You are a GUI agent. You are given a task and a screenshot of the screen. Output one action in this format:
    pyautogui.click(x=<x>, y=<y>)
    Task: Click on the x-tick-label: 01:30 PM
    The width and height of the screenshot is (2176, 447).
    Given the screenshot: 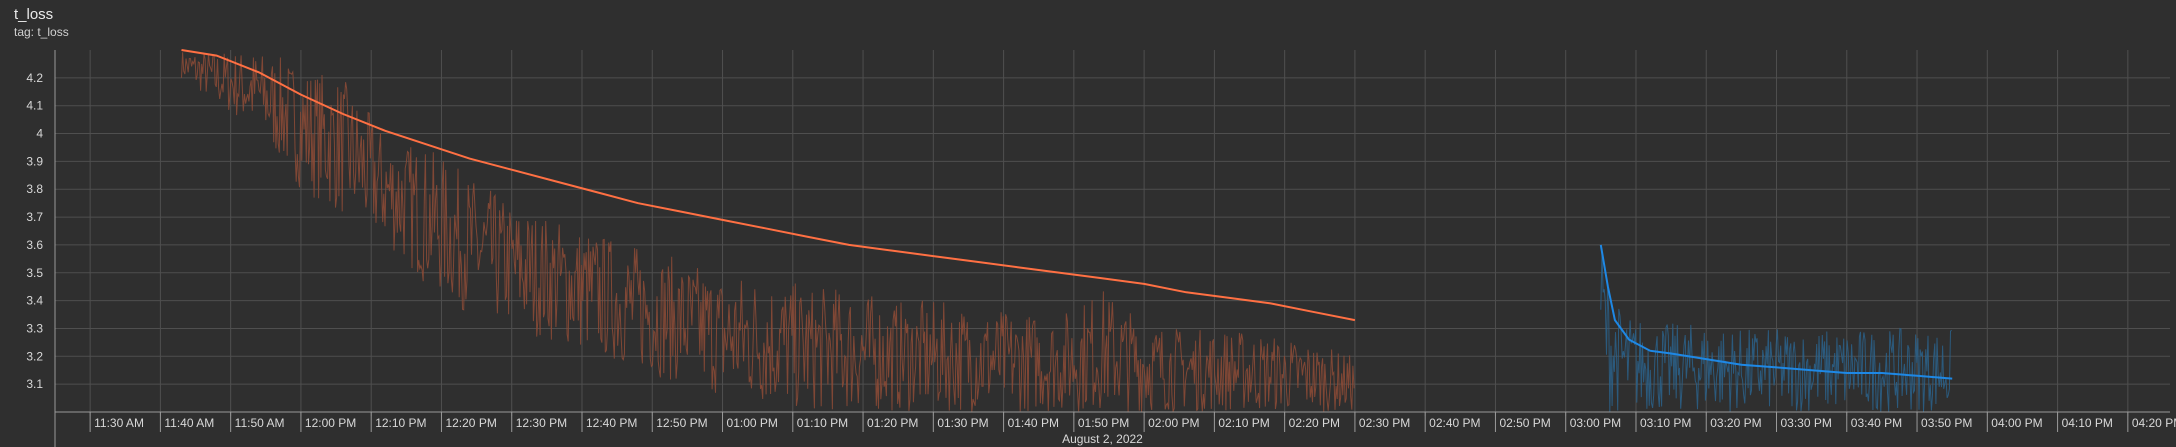 What is the action you would take?
    pyautogui.click(x=962, y=423)
    